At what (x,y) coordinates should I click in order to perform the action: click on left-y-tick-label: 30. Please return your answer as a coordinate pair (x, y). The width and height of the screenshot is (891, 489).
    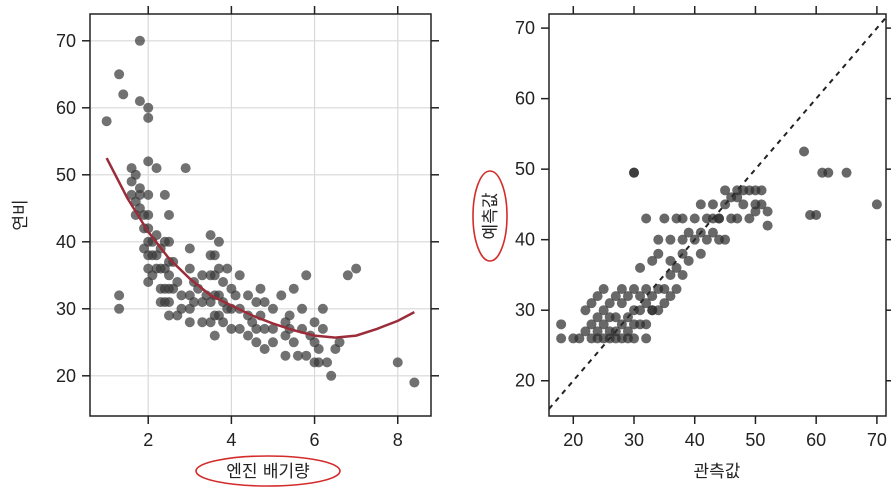
    Looking at the image, I should click on (66, 309).